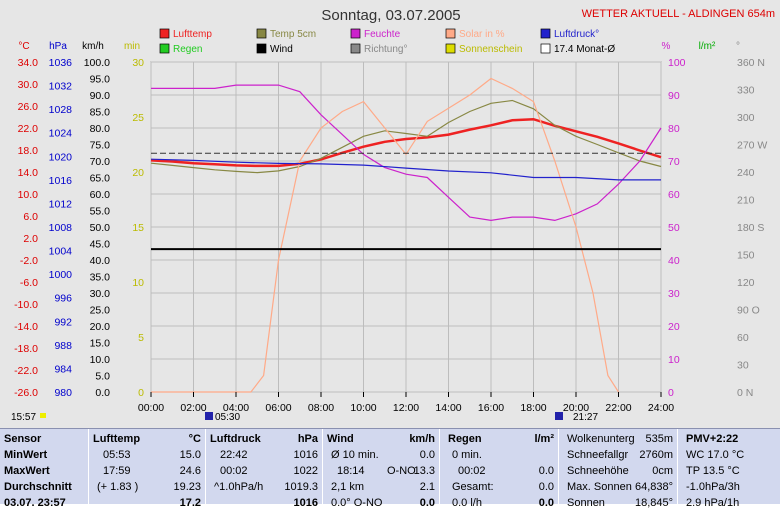  Describe the element at coordinates (674, 195) in the screenshot. I see `humidity-tick: 60` at that location.